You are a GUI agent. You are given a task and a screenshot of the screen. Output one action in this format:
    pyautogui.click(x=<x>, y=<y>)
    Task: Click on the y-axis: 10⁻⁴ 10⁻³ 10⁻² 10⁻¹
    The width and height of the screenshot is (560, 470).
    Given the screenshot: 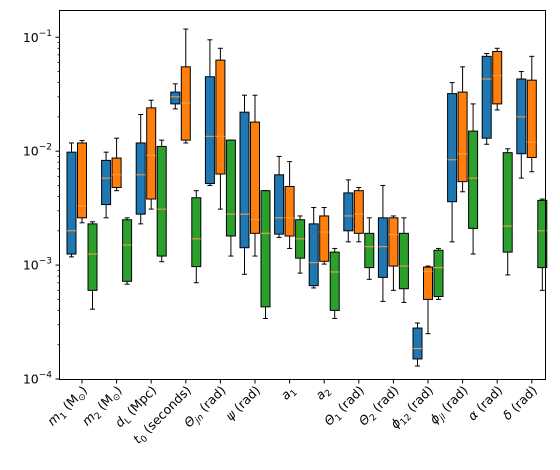 What is the action you would take?
    pyautogui.click(x=41, y=208)
    